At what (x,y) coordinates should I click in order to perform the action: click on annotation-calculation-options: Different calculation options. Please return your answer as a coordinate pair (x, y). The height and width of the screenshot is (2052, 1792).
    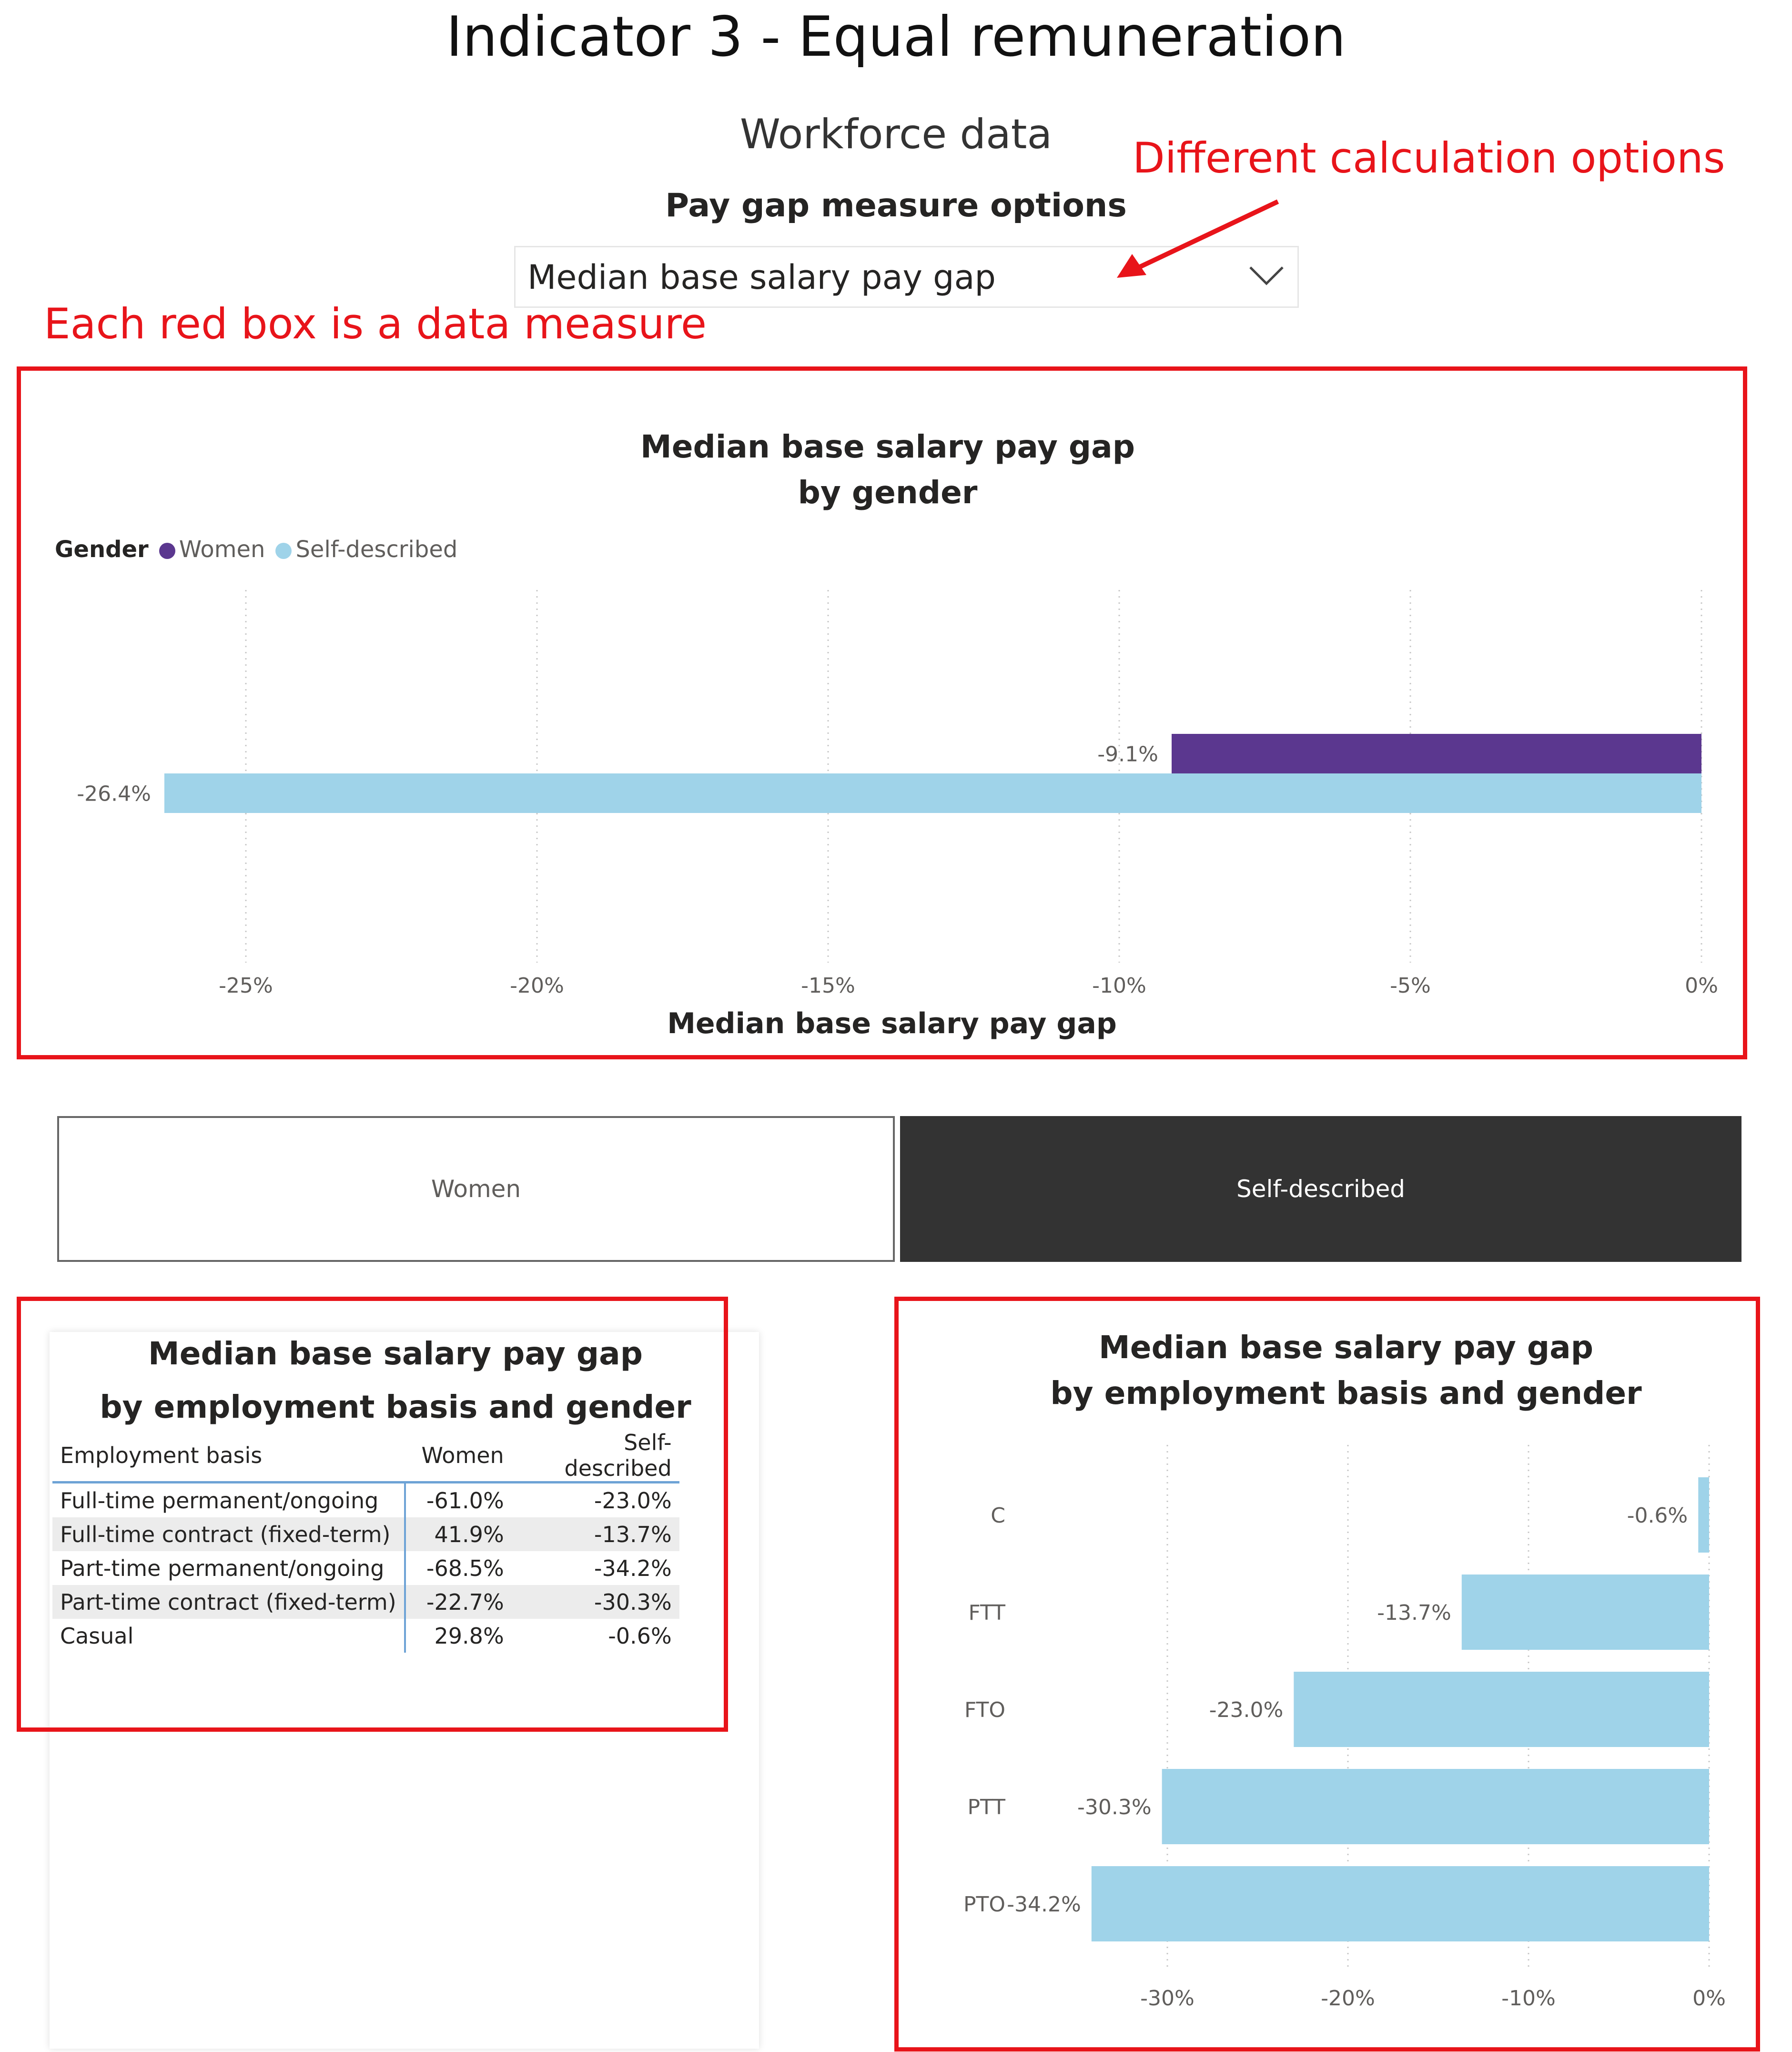
    Looking at the image, I should click on (1429, 158).